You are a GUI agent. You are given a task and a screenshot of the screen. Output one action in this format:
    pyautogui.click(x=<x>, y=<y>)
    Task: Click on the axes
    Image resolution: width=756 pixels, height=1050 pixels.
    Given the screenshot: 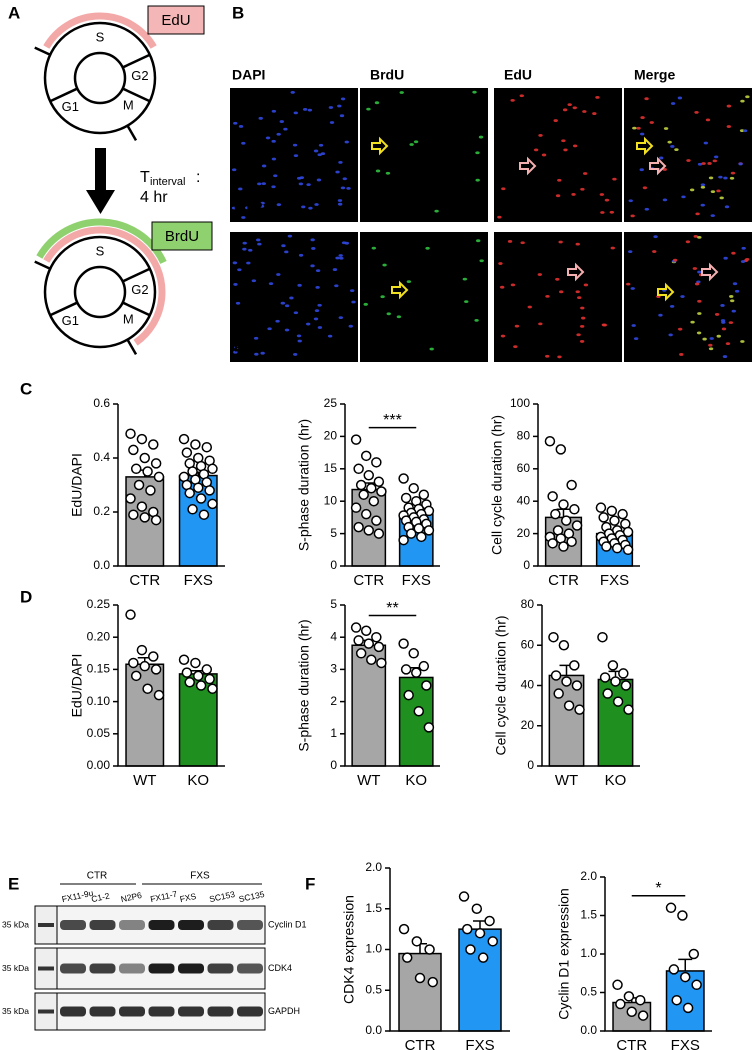 What is the action you would take?
    pyautogui.click(x=392, y=485)
    